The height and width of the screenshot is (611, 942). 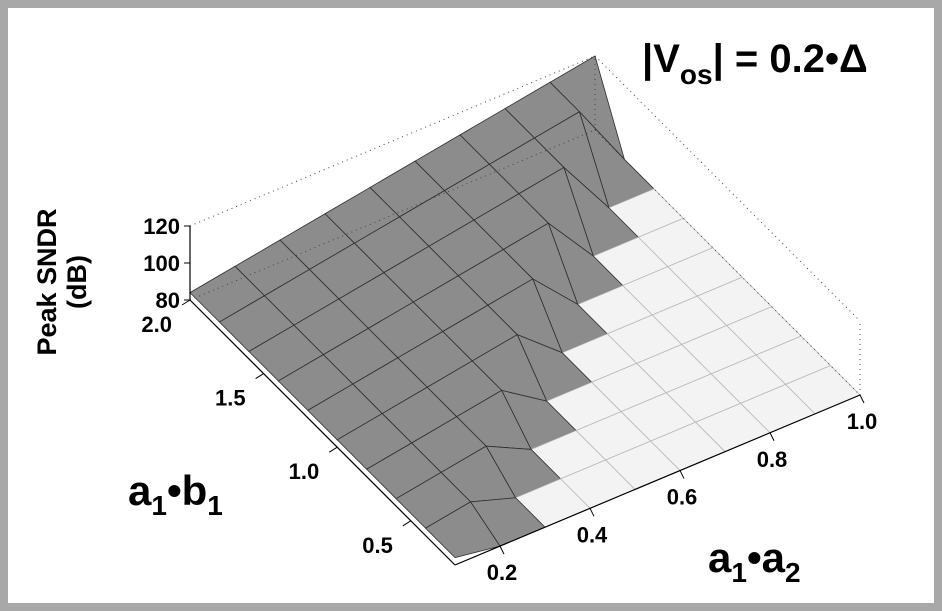 I want to click on y-tick-label: 0.5, so click(x=377, y=545).